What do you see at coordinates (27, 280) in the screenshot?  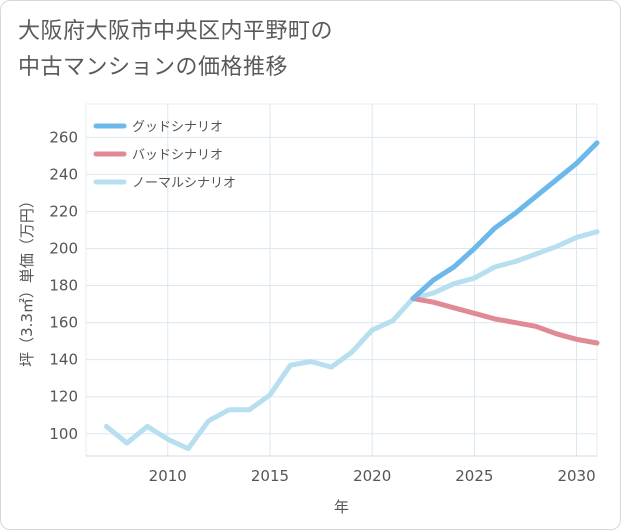 I see `y-axis-title: 坪（3.3㎡）単価（万円）` at bounding box center [27, 280].